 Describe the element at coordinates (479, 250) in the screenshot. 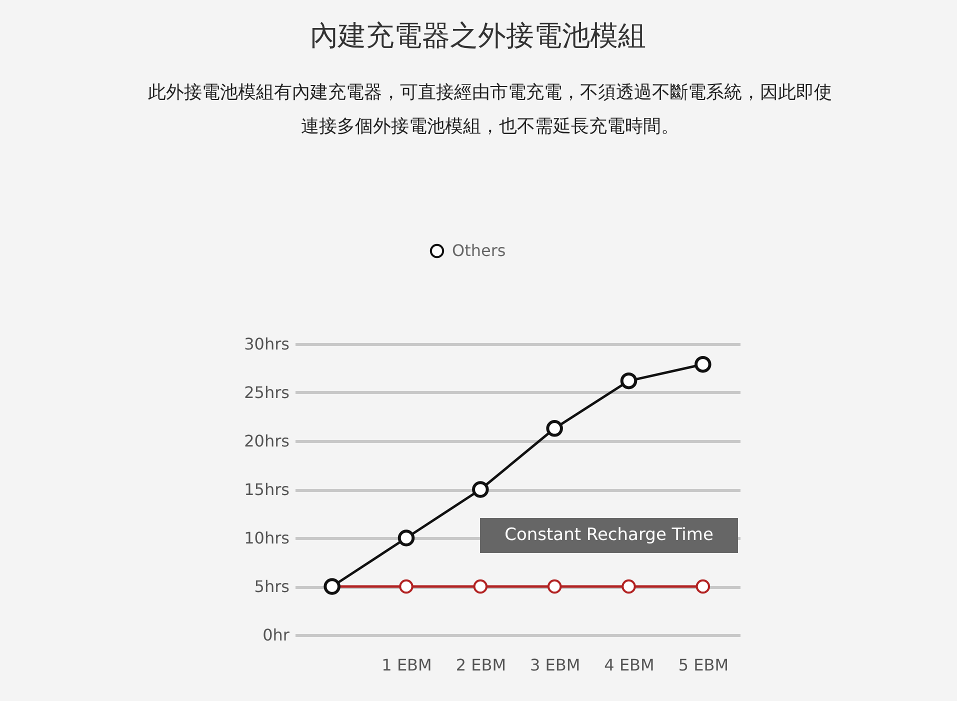

I see `legend-label: Others` at that location.